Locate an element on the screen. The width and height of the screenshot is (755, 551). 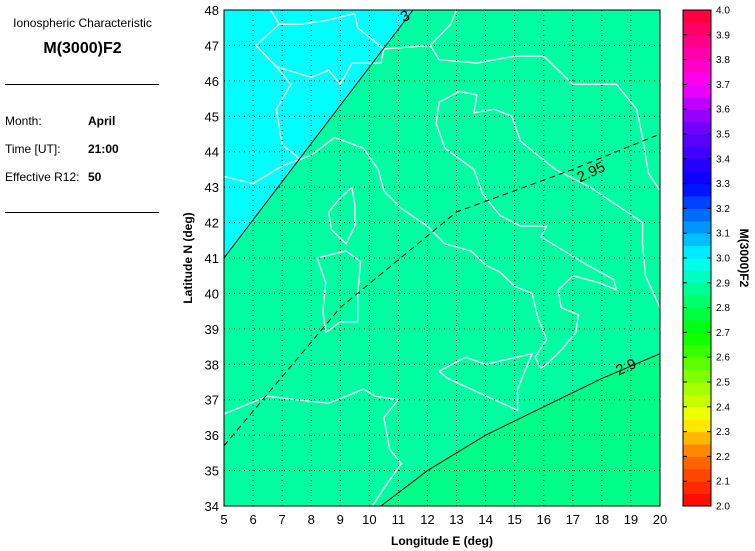
colorbar-tick-label: 3.8 is located at coordinates (723, 60).